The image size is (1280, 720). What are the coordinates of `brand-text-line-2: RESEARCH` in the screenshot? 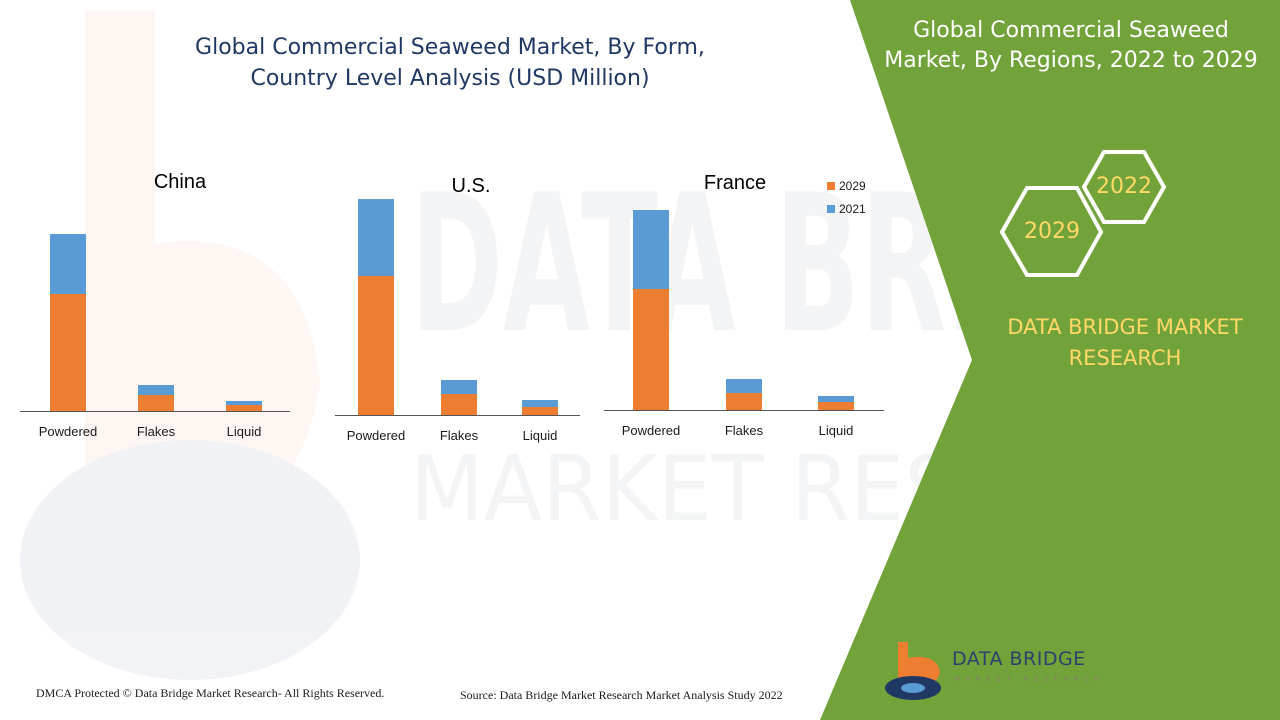 It's located at (1125, 358).